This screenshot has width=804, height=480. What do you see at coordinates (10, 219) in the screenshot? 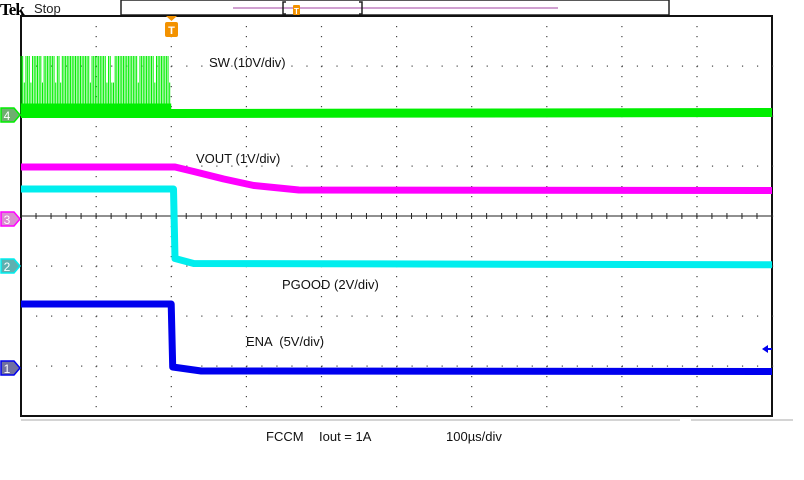
I see `channel-3-marker: 3` at bounding box center [10, 219].